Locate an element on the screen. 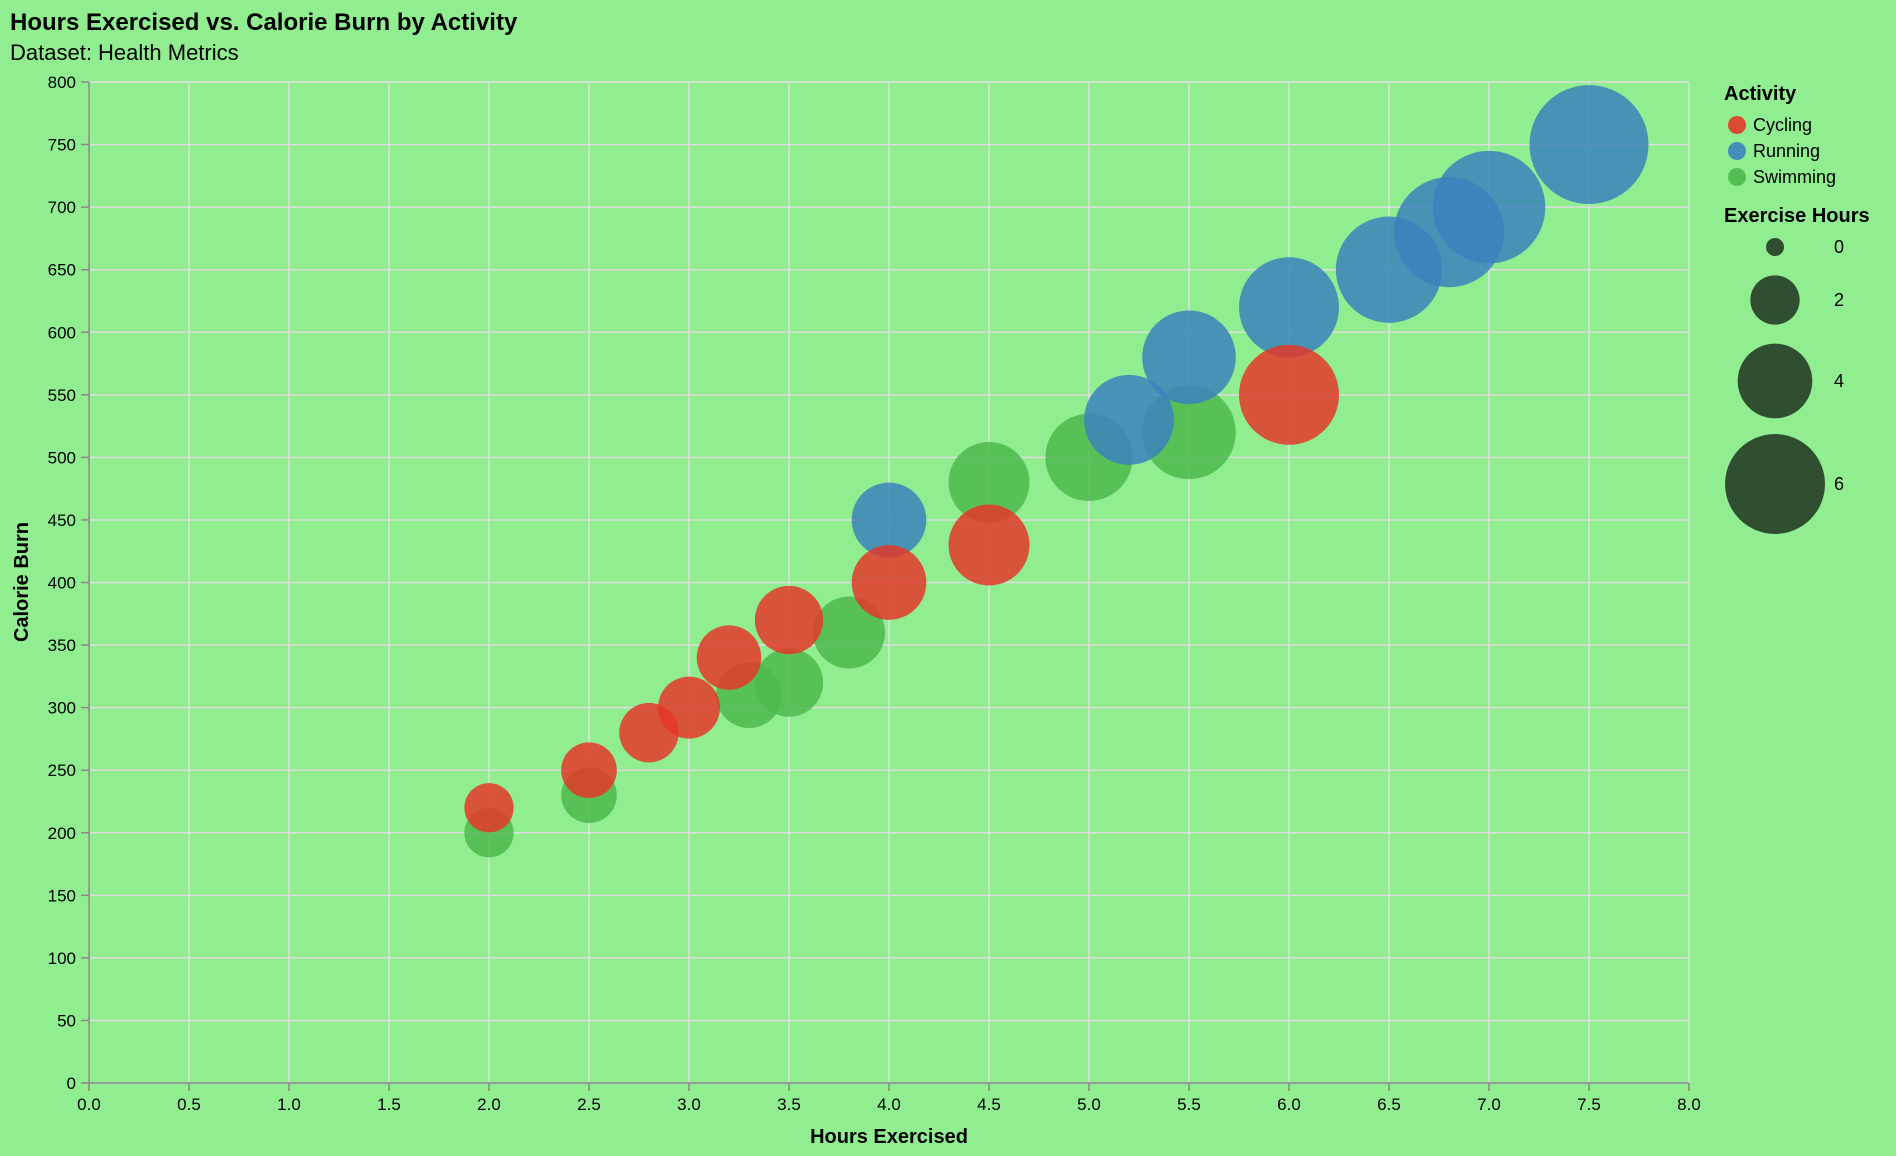  color-legend-title: Activity is located at coordinates (1760, 94).